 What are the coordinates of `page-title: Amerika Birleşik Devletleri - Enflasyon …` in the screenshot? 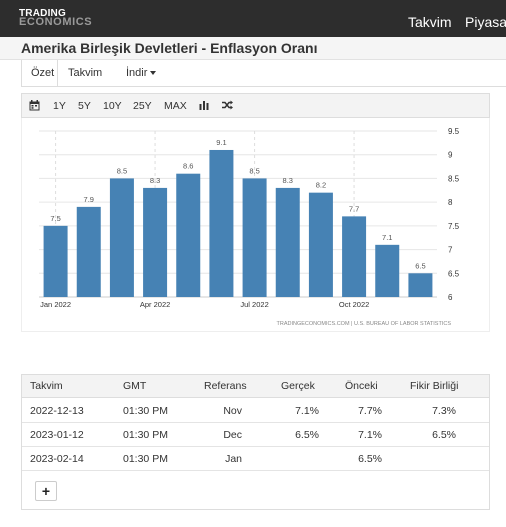 It's located at (169, 48).